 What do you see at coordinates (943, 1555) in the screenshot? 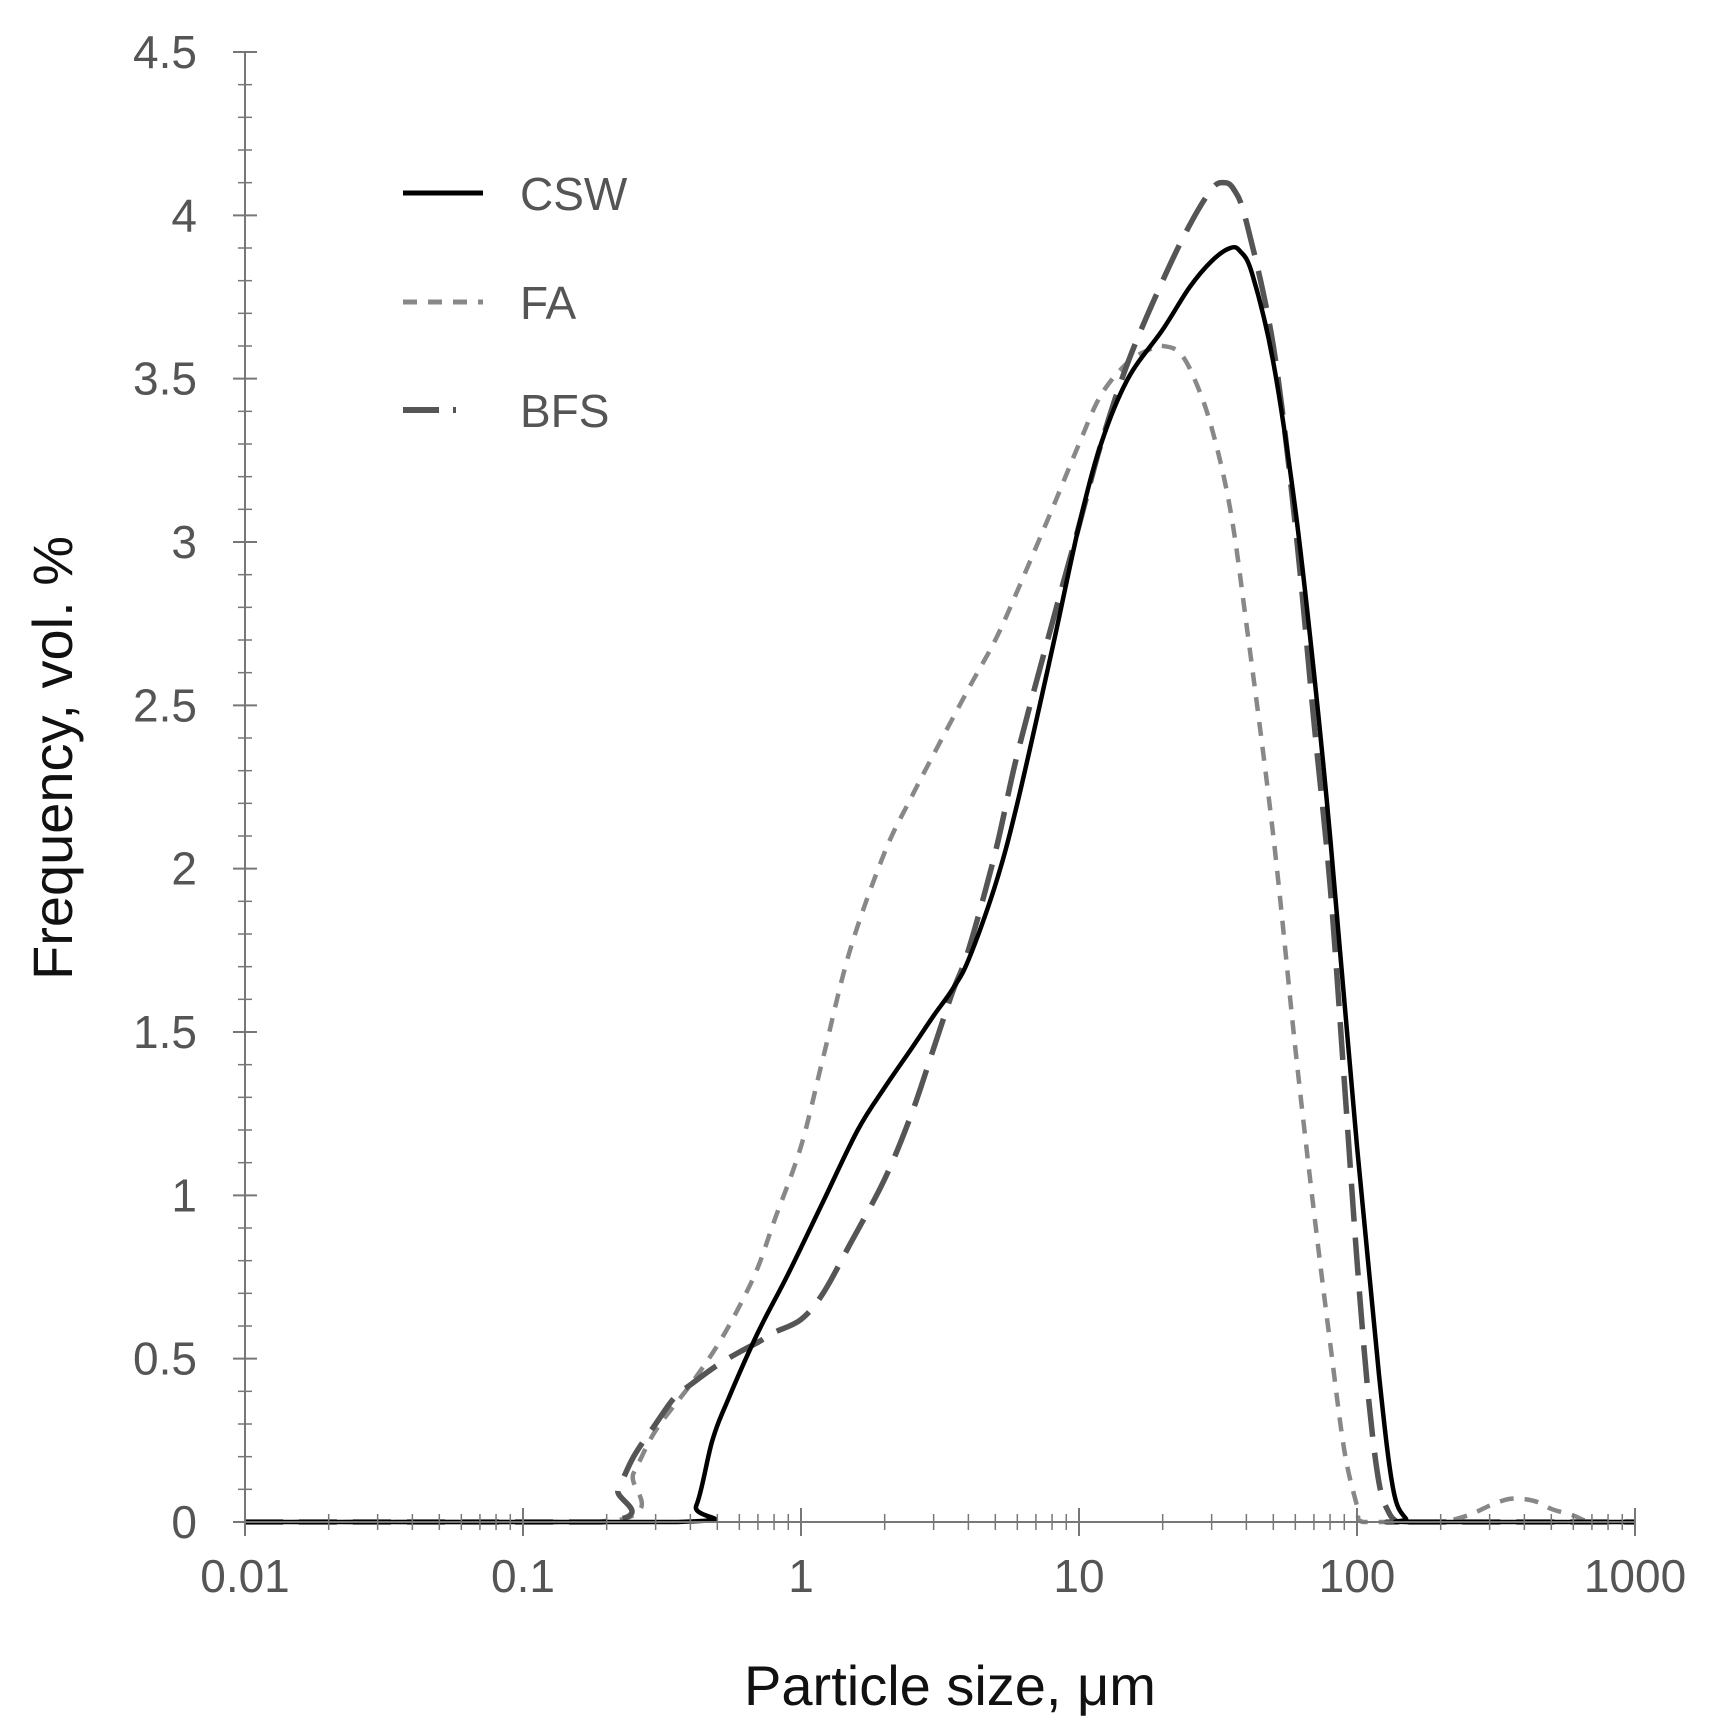
I see `x-axis: 0.01 0.1 1 10 100 1000` at bounding box center [943, 1555].